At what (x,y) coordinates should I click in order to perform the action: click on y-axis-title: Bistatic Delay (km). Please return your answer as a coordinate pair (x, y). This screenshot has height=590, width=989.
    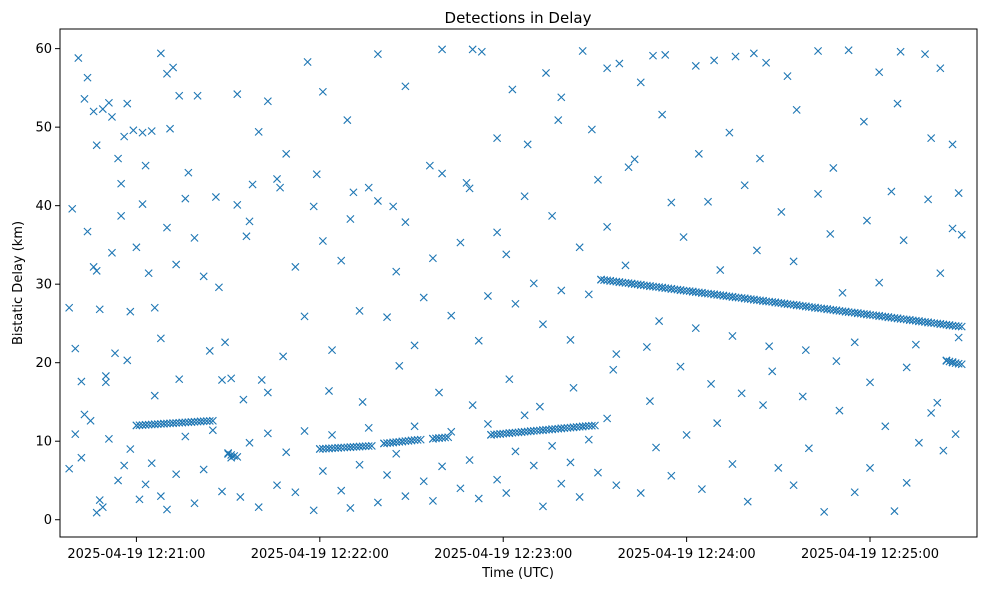
    Looking at the image, I should click on (18, 283).